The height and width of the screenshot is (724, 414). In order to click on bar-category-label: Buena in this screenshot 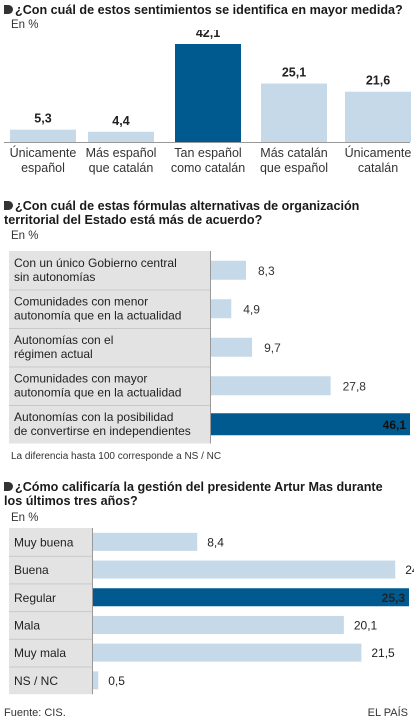, I will do `click(31, 570)`.